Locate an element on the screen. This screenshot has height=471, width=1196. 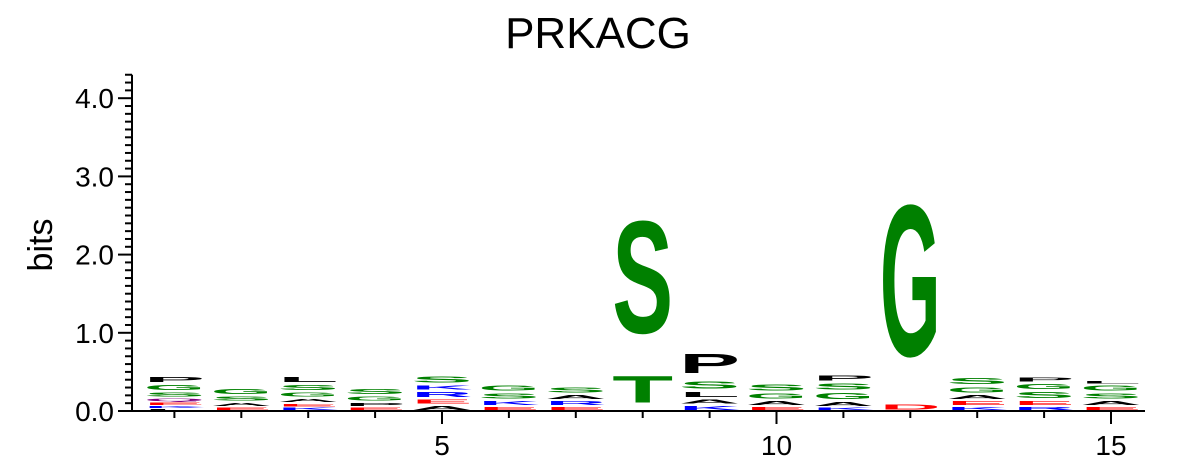
y-axis: 0.0 1.0 2.0 3.0 4.0 is located at coordinates (104, 250).